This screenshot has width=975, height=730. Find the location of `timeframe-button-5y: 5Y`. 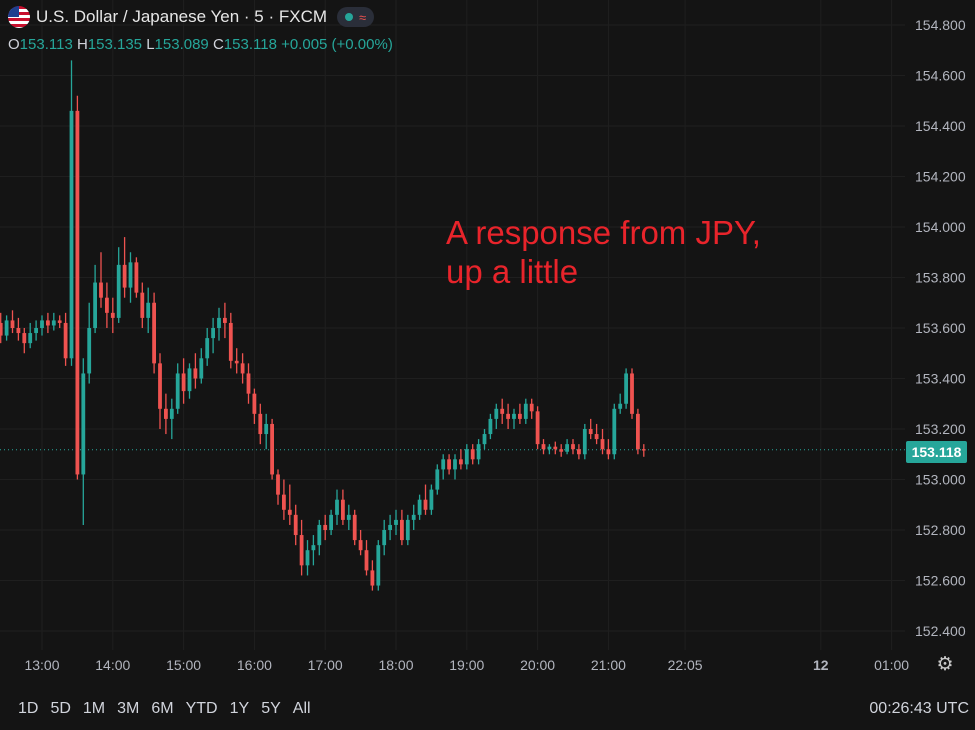

timeframe-button-5y: 5Y is located at coordinates (271, 708).